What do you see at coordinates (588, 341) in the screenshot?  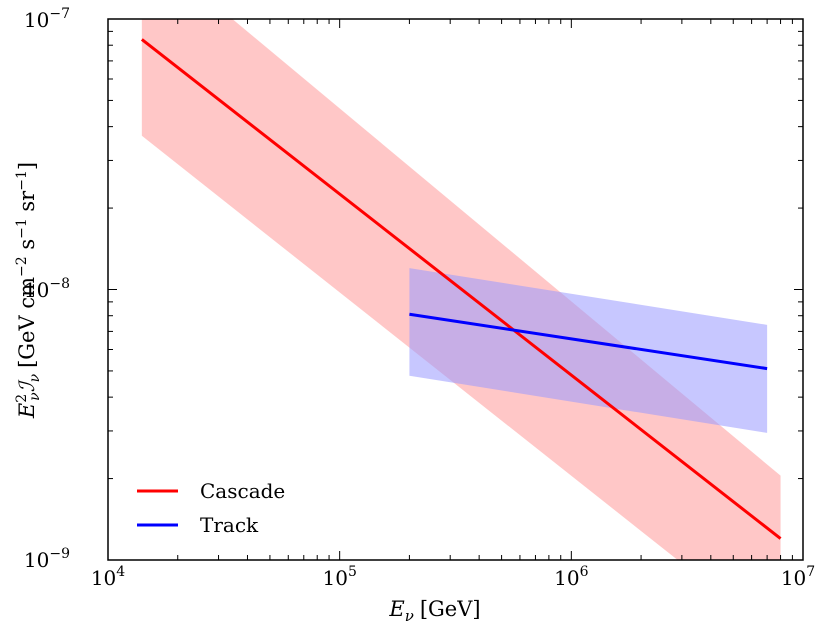 I see `track-line` at bounding box center [588, 341].